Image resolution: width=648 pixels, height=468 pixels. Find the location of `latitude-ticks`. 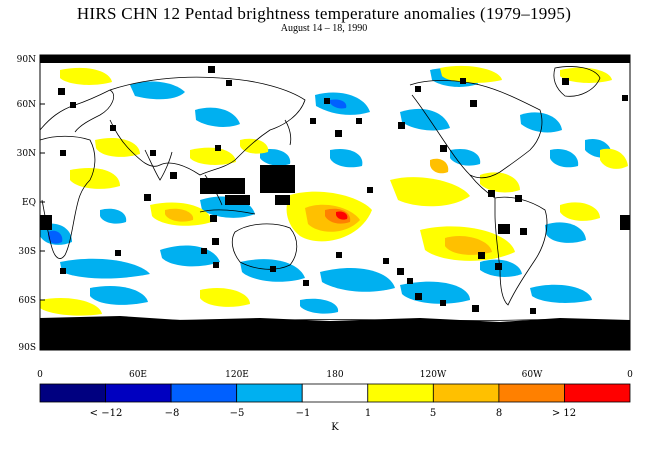

latitude-ticks is located at coordinates (42, 202).